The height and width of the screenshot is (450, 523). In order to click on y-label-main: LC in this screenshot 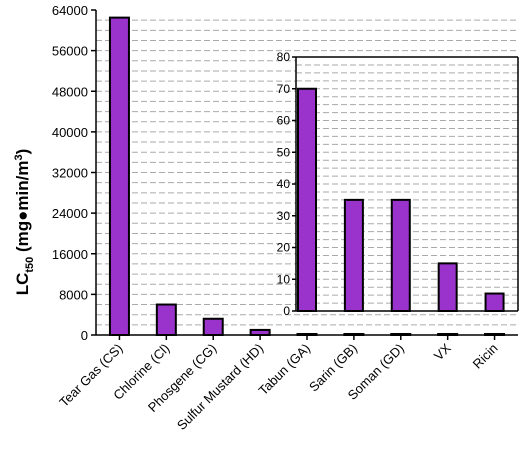, I will do `click(22, 284)`.